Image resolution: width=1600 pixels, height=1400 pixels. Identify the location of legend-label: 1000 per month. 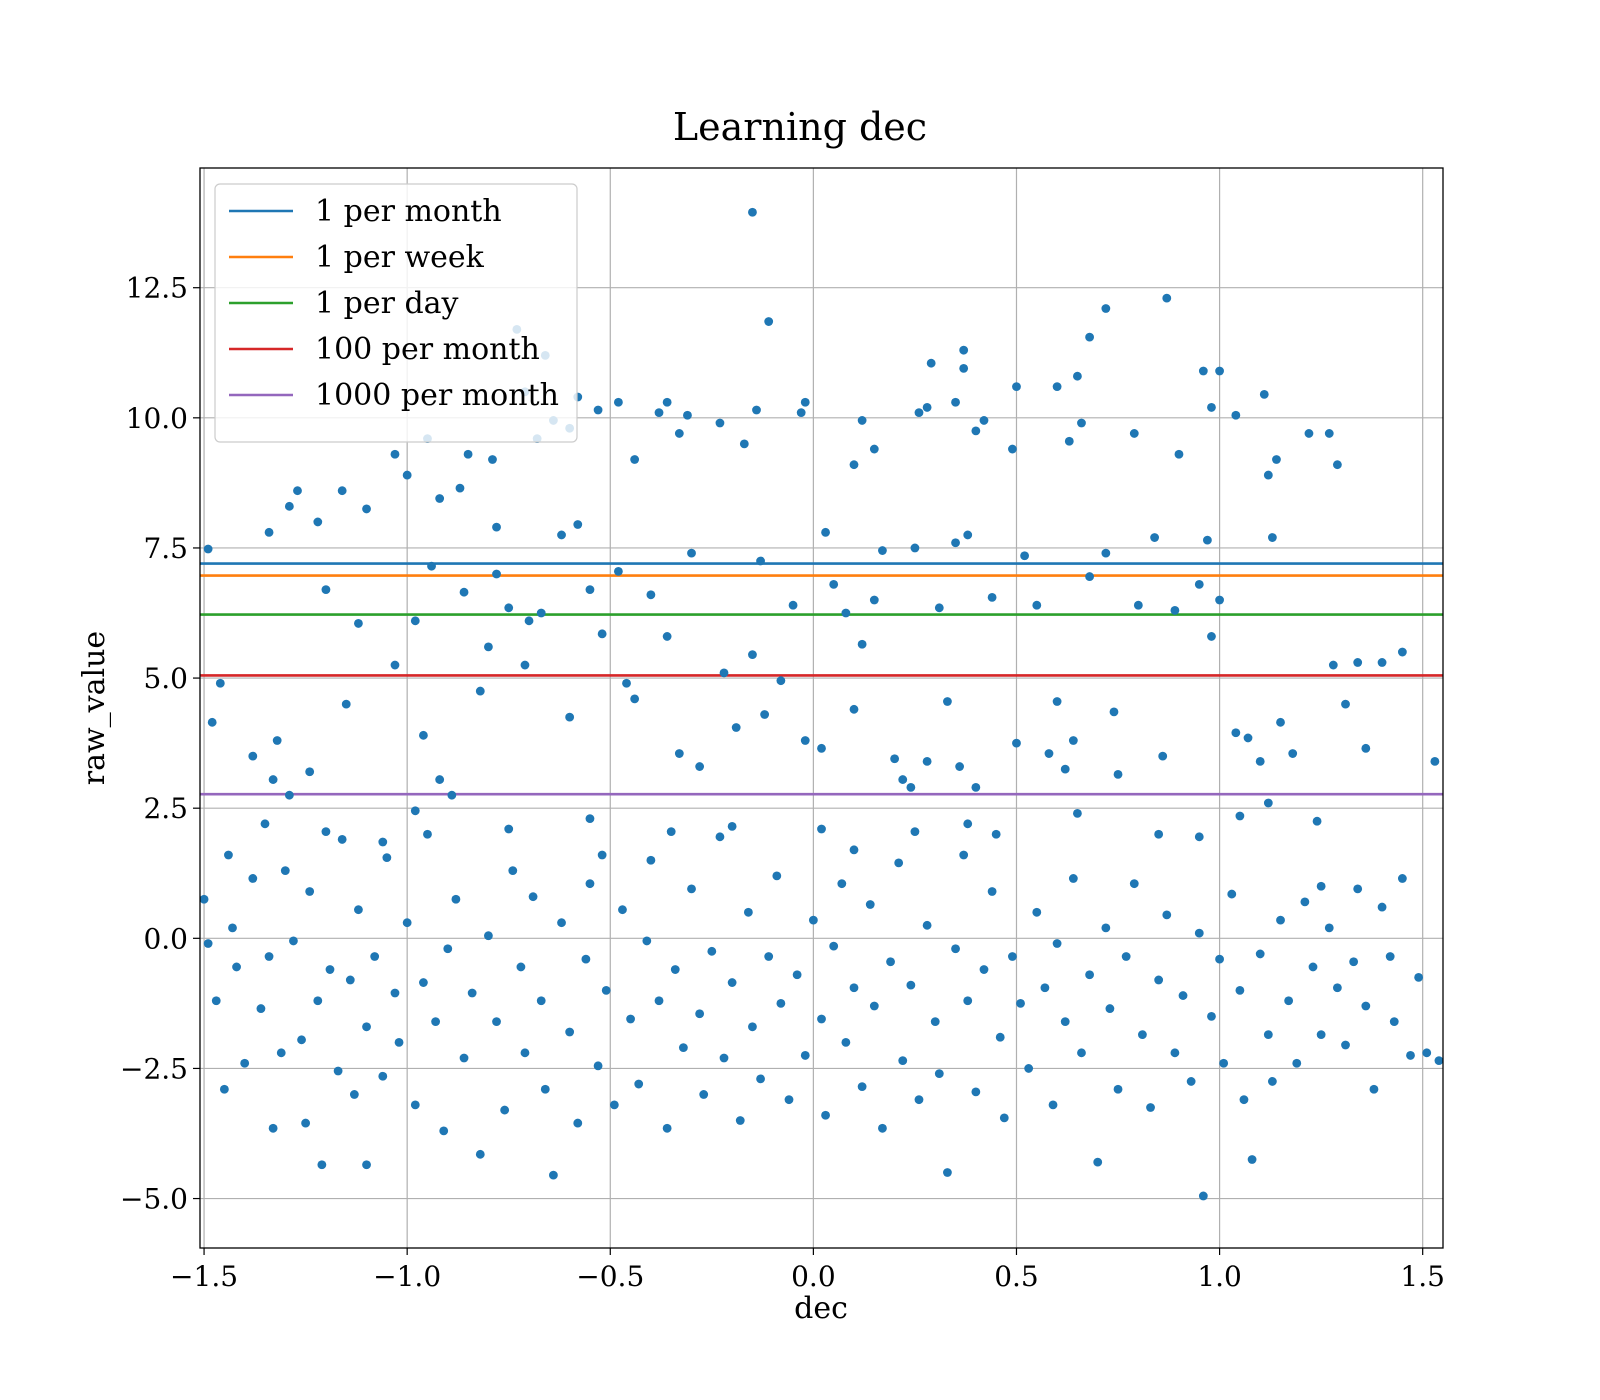
(437, 395).